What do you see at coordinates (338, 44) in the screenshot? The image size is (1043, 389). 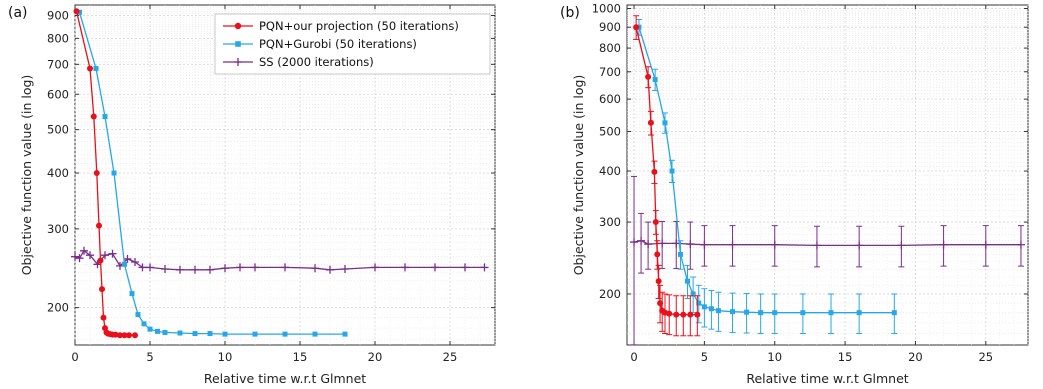 I see `legend-label: PQN+Gurobi (50 iterations)` at bounding box center [338, 44].